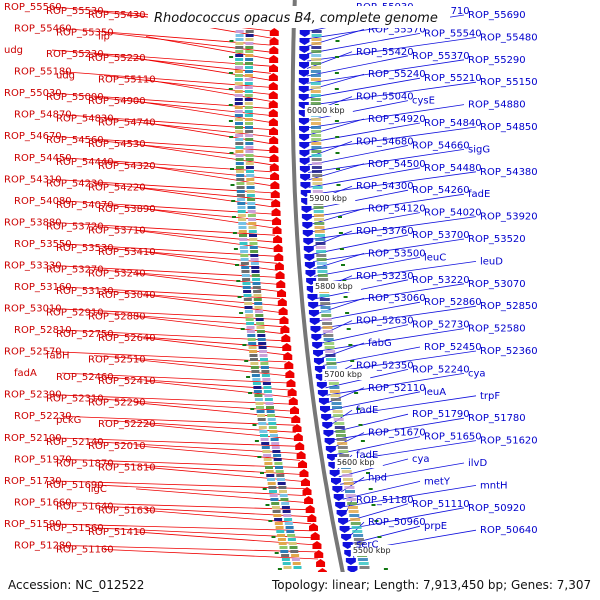 The height and width of the screenshot is (600, 600). What do you see at coordinates (441, 190) in the screenshot?
I see `right-gene-label: ROP_54260` at bounding box center [441, 190].